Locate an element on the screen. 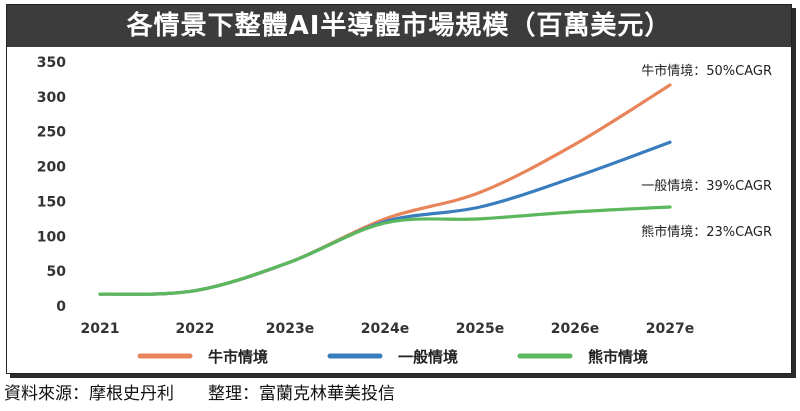 The height and width of the screenshot is (411, 800). y-tick-label: 150 is located at coordinates (51, 202).